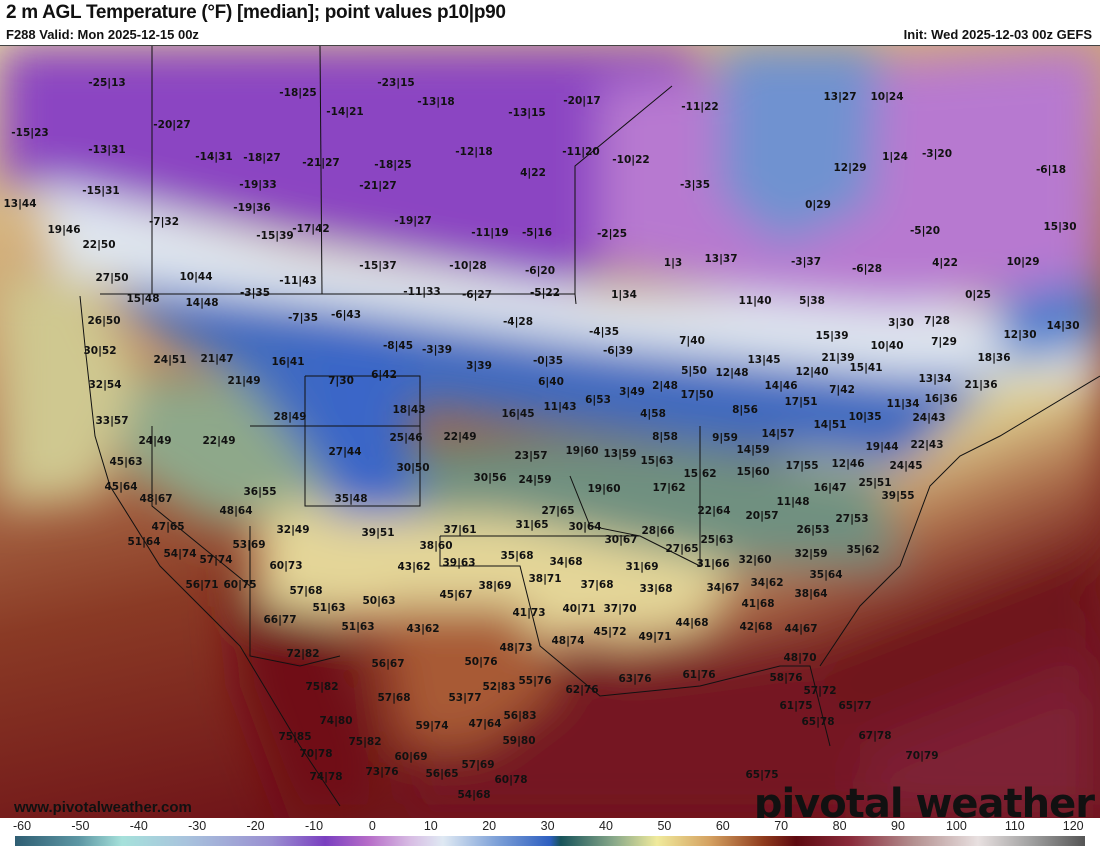 The image size is (1100, 850). I want to click on point-value-label: 13|45, so click(764, 360).